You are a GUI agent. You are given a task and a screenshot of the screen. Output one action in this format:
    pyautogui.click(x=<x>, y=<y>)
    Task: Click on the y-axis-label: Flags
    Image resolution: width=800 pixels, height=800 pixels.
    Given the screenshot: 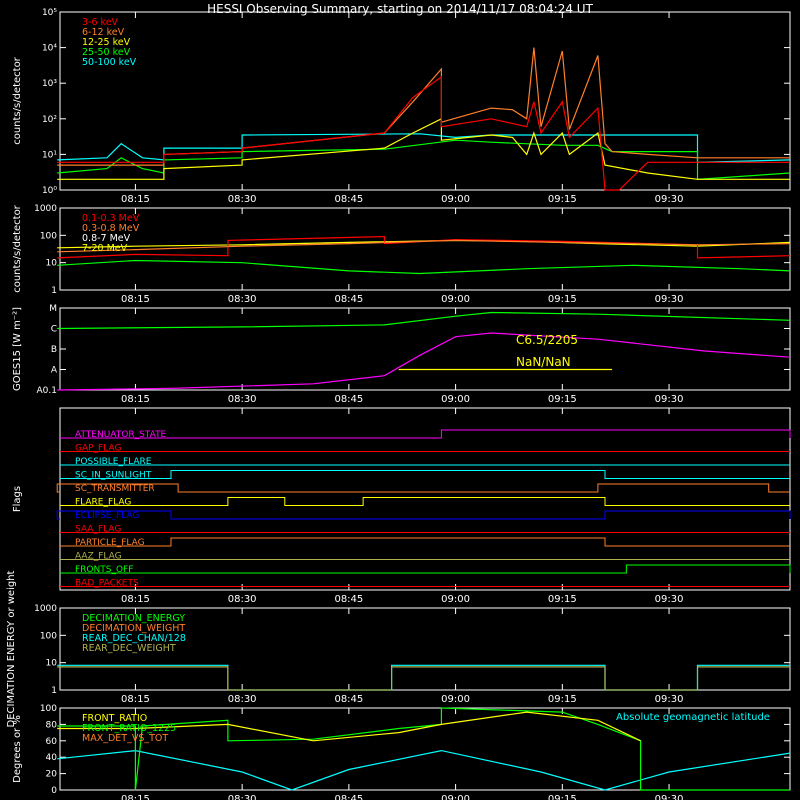 What is the action you would take?
    pyautogui.click(x=17, y=499)
    